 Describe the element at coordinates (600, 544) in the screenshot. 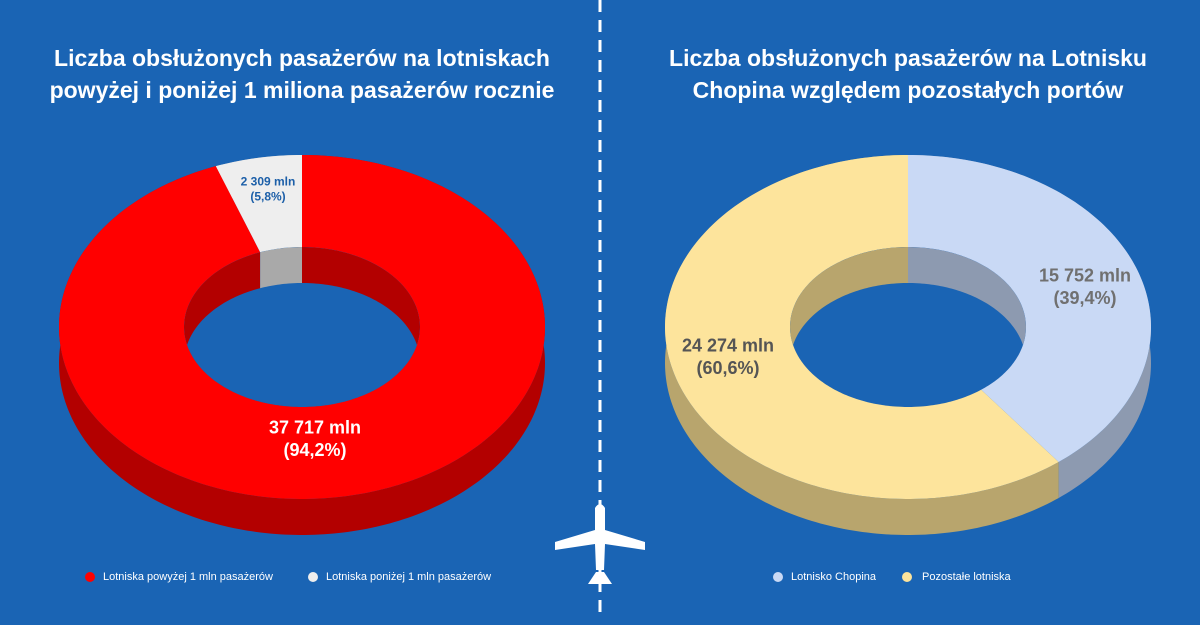

I see `plane-icon` at that location.